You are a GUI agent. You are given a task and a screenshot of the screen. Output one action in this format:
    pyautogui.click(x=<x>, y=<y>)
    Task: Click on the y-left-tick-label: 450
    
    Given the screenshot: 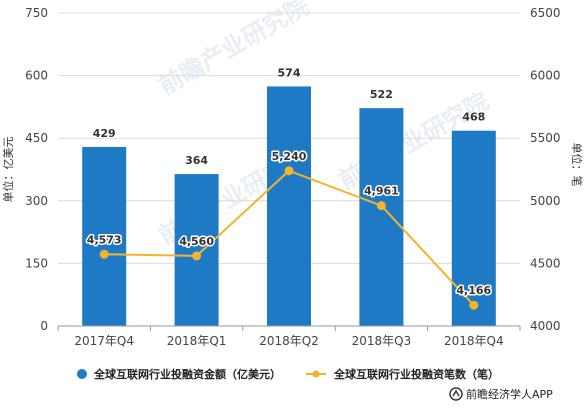 What is the action you would take?
    pyautogui.click(x=36, y=138)
    